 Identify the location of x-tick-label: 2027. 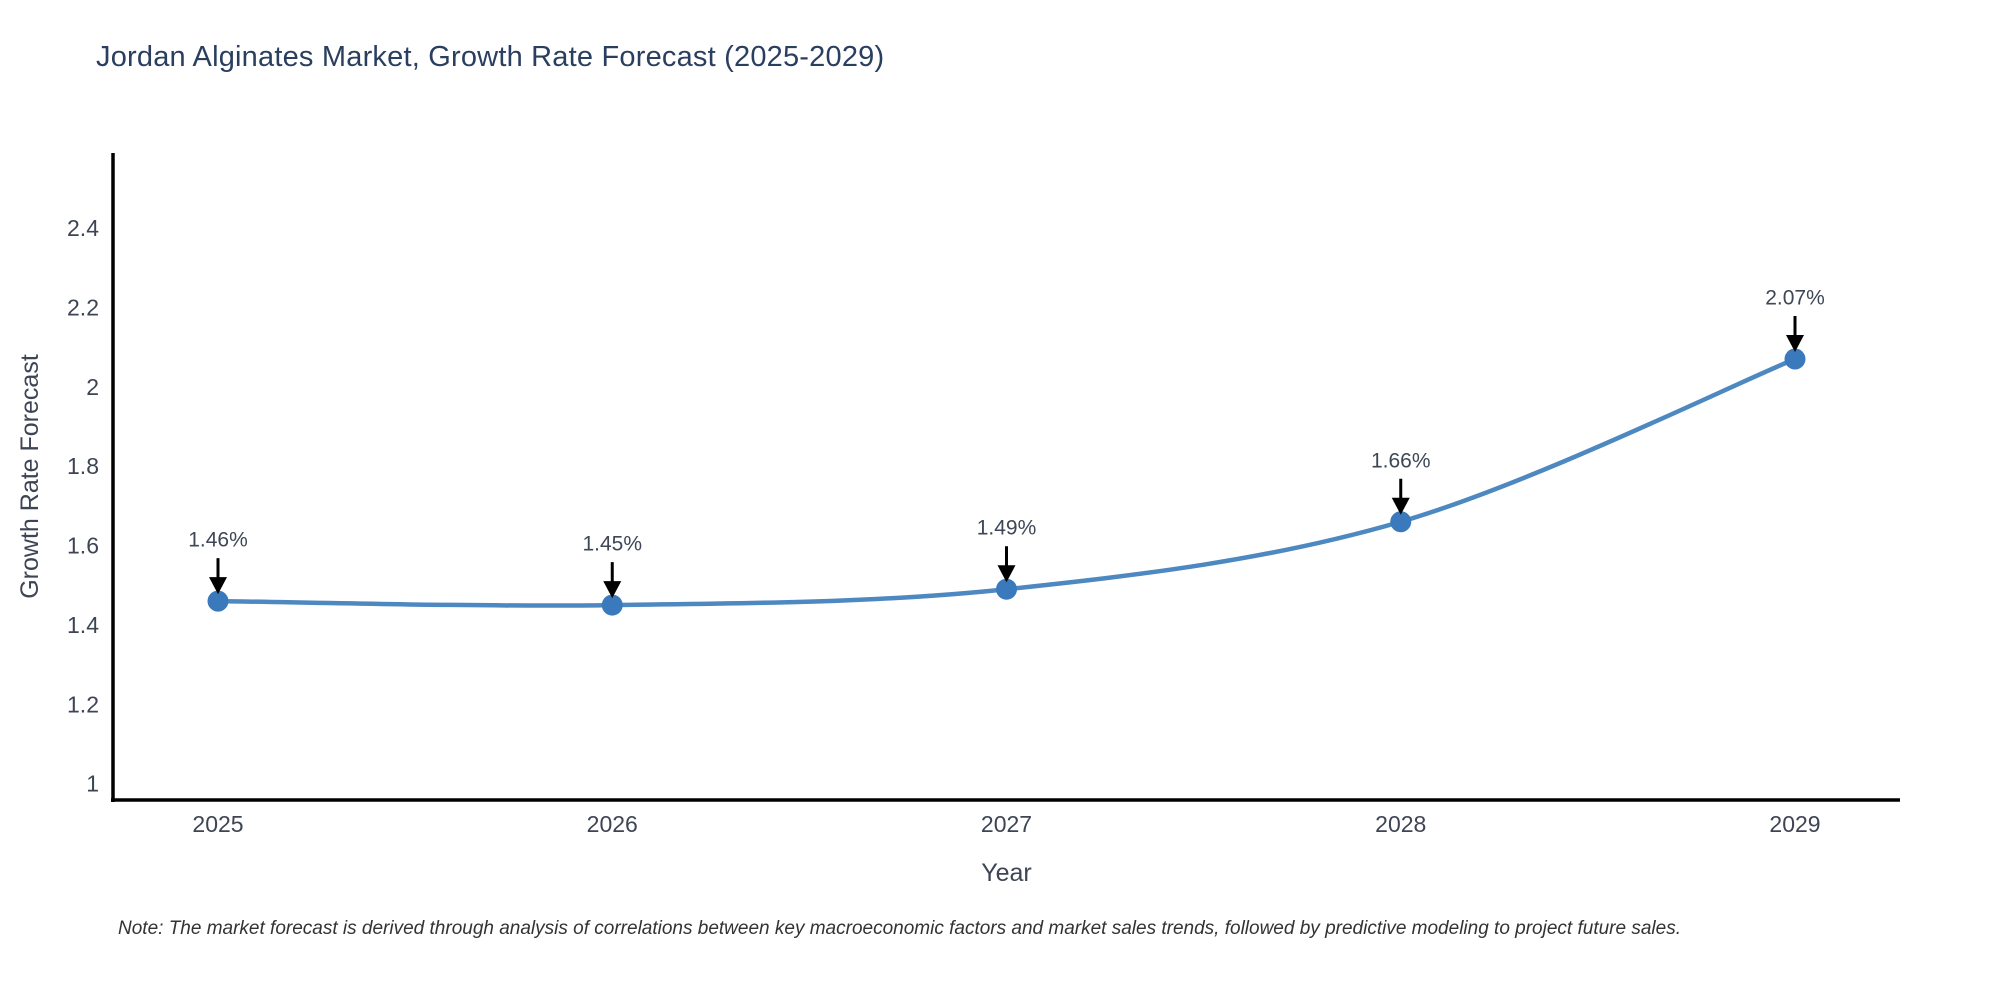
(1006, 824).